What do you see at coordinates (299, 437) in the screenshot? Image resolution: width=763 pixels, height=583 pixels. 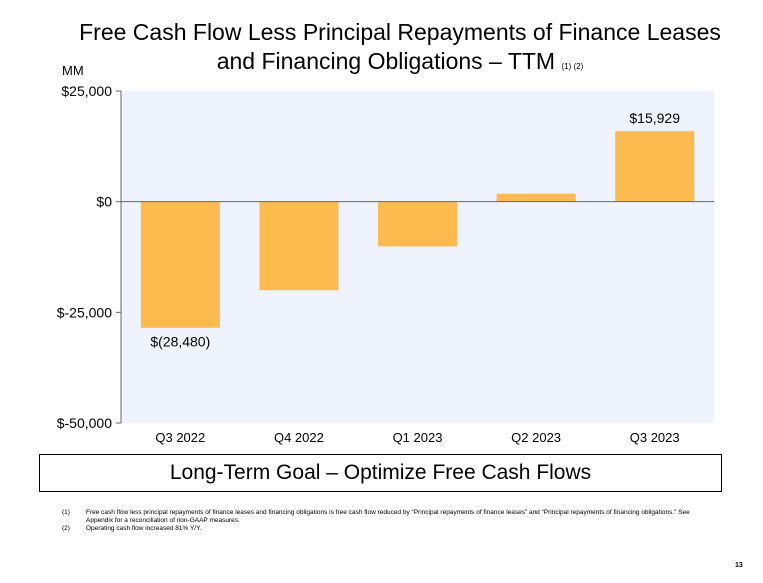 I see `x-tick-label: Q4 2022` at bounding box center [299, 437].